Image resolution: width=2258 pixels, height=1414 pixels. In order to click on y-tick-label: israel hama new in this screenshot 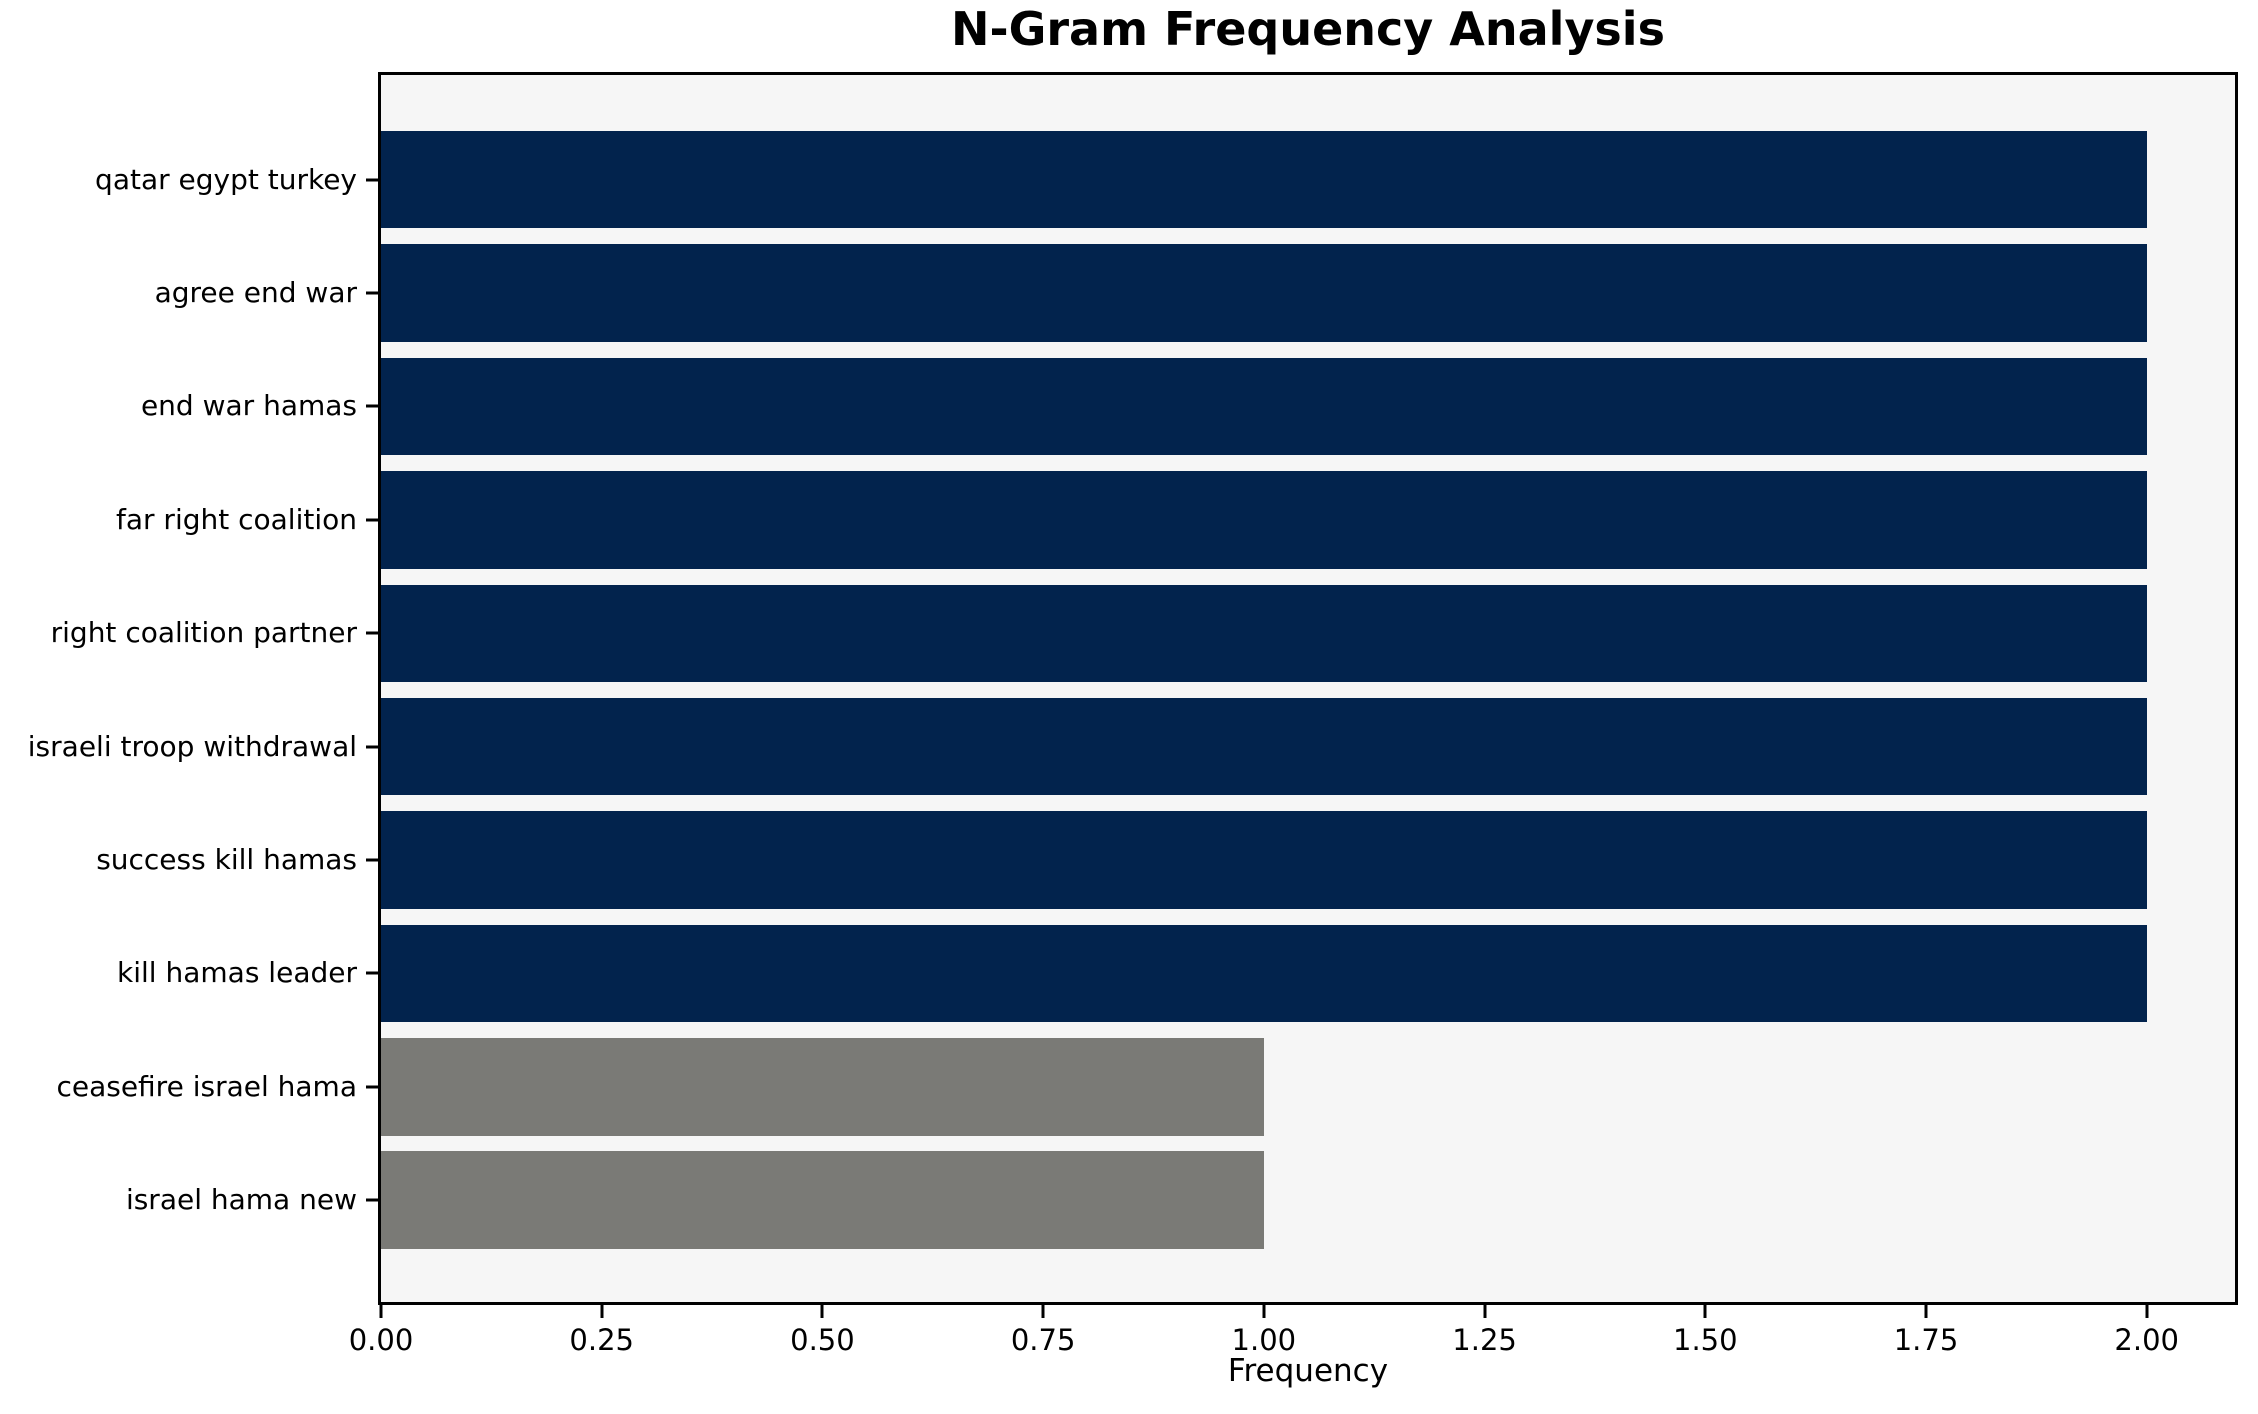, I will do `click(241, 1200)`.